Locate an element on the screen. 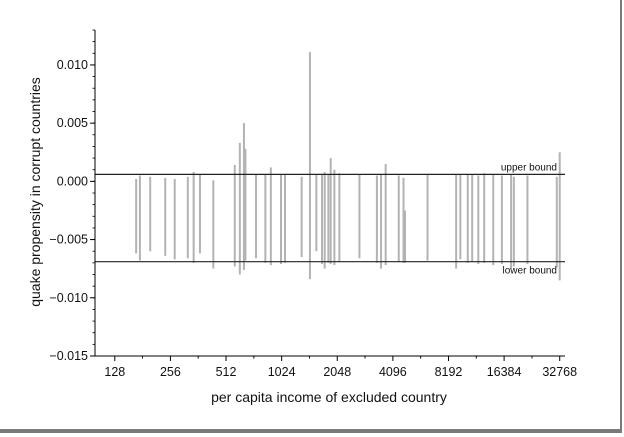 The width and height of the screenshot is (624, 437). y-tick-label: 0.010 is located at coordinates (72, 65).